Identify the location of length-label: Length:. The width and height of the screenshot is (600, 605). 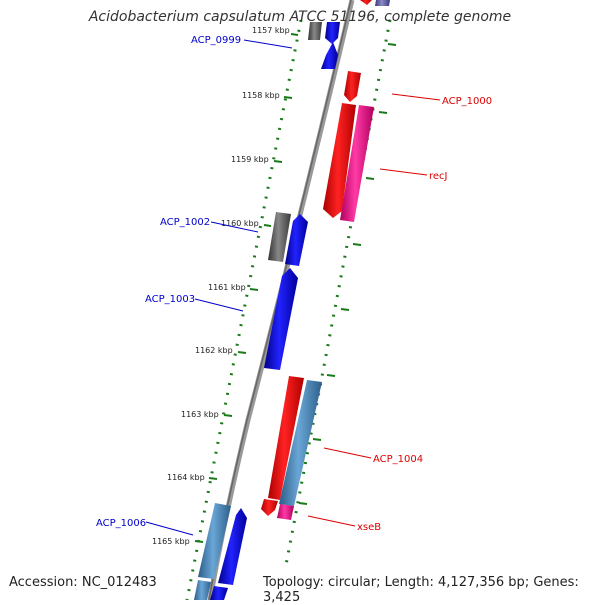
(409, 582).